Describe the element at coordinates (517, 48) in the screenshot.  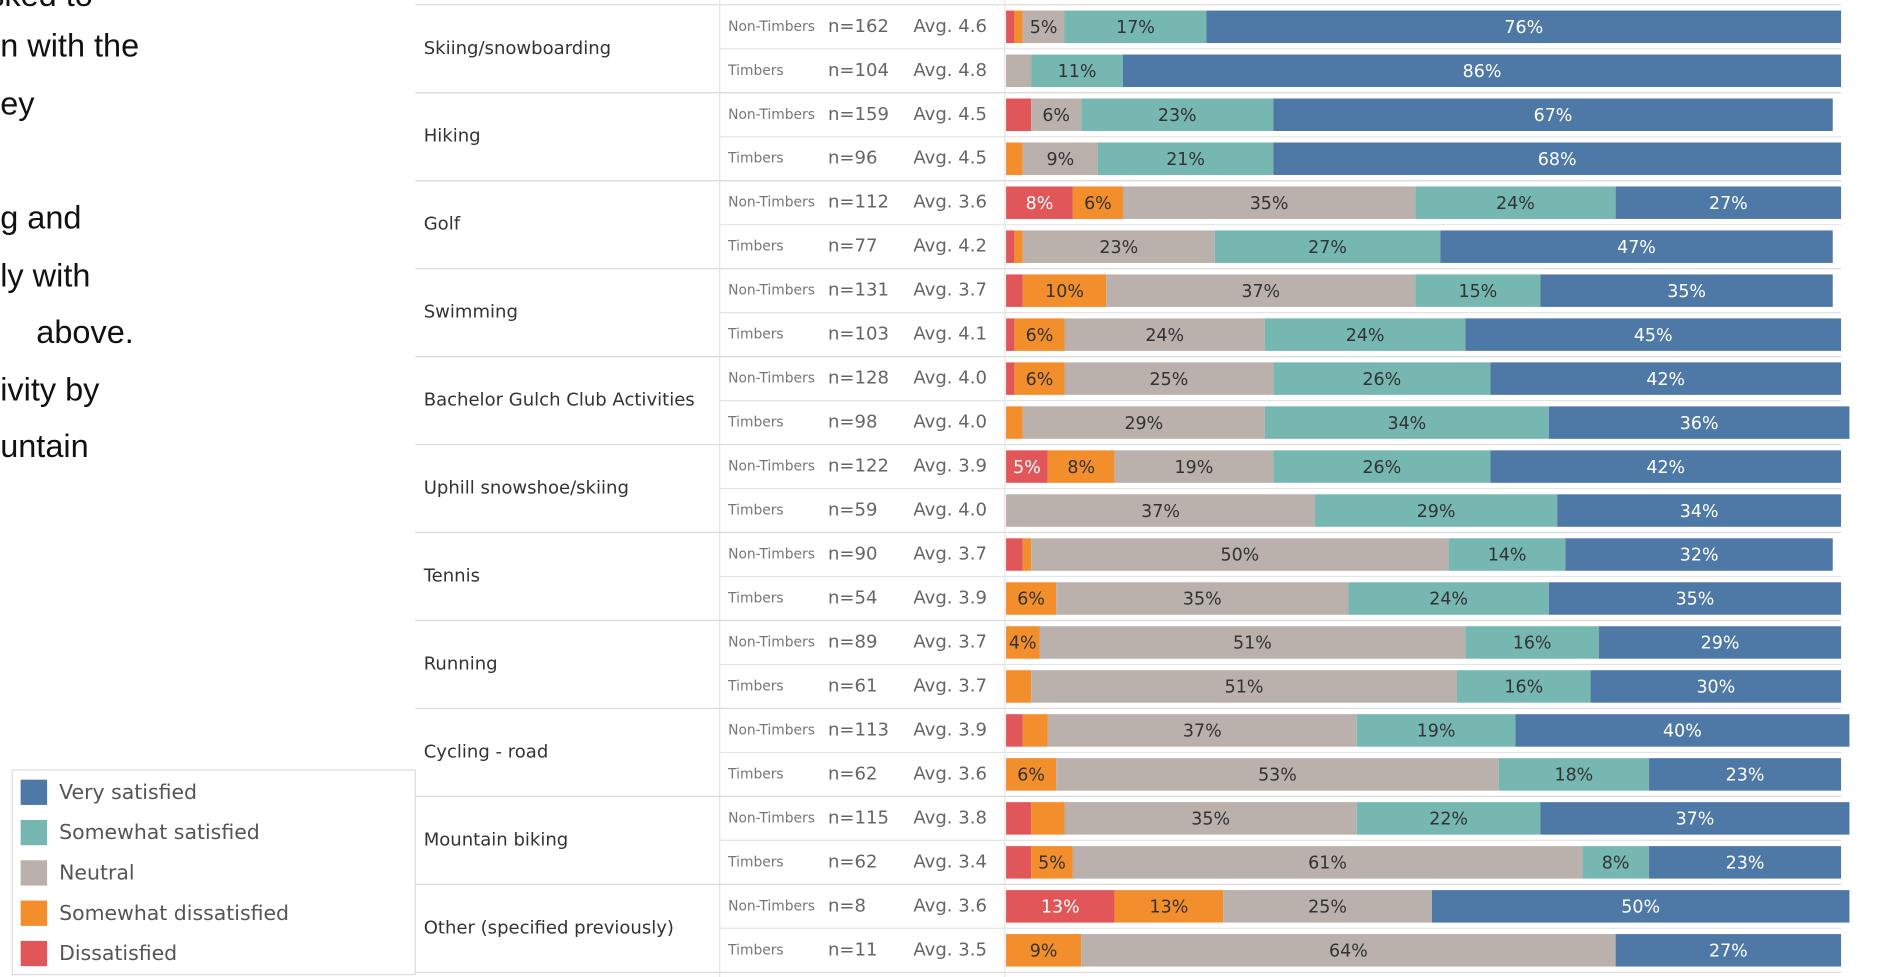
I see `group-label: Skiing/snowboarding` at that location.